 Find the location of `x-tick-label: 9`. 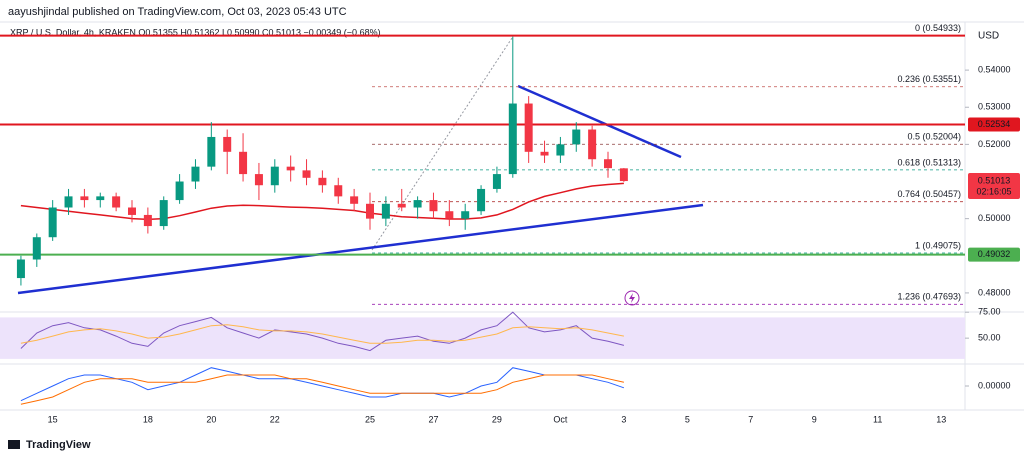

x-tick-label: 9 is located at coordinates (814, 419).